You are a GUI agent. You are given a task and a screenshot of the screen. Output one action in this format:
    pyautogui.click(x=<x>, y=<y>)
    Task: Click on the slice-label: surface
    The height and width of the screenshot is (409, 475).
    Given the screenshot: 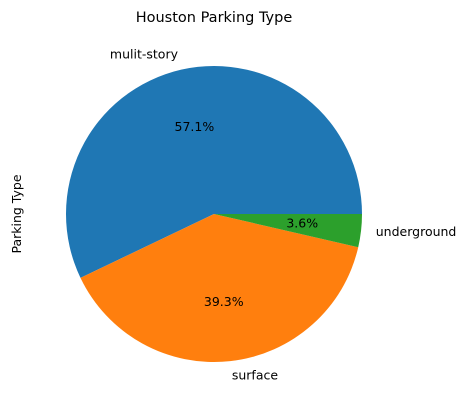 What is the action you would take?
    pyautogui.click(x=255, y=374)
    